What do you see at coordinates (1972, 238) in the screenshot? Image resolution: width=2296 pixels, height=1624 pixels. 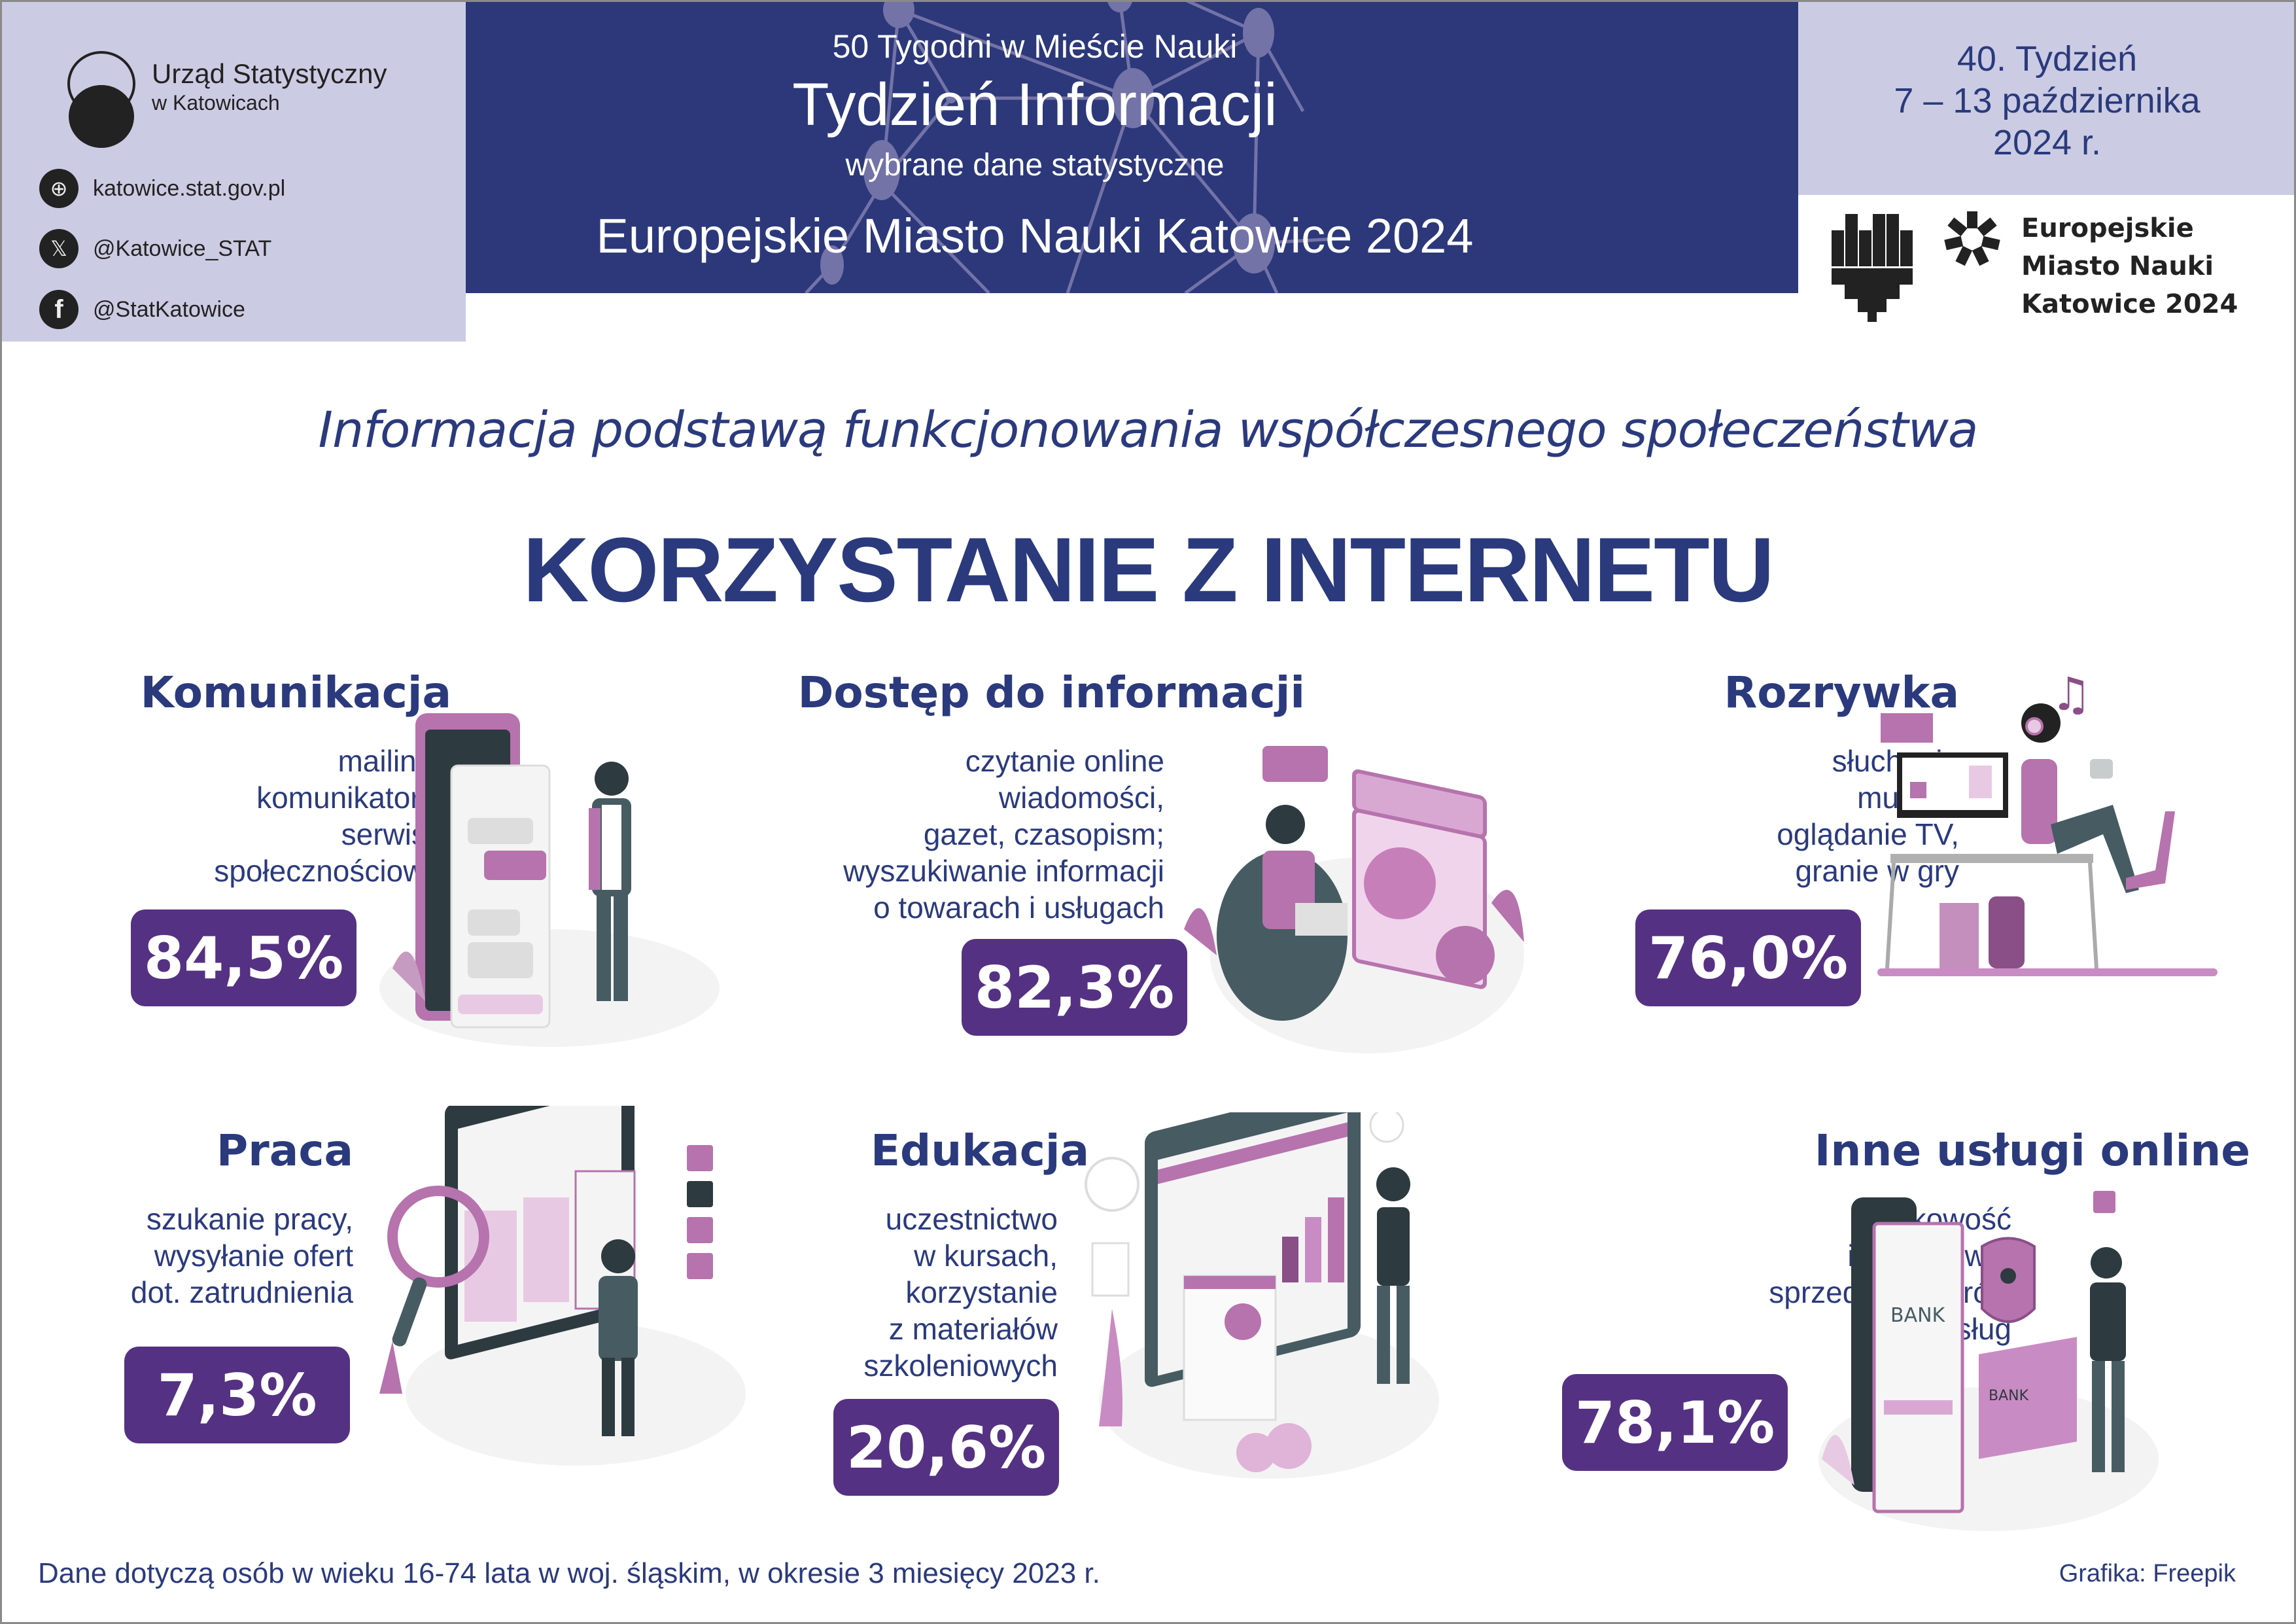 I see `emn-star-logo-icon` at bounding box center [1972, 238].